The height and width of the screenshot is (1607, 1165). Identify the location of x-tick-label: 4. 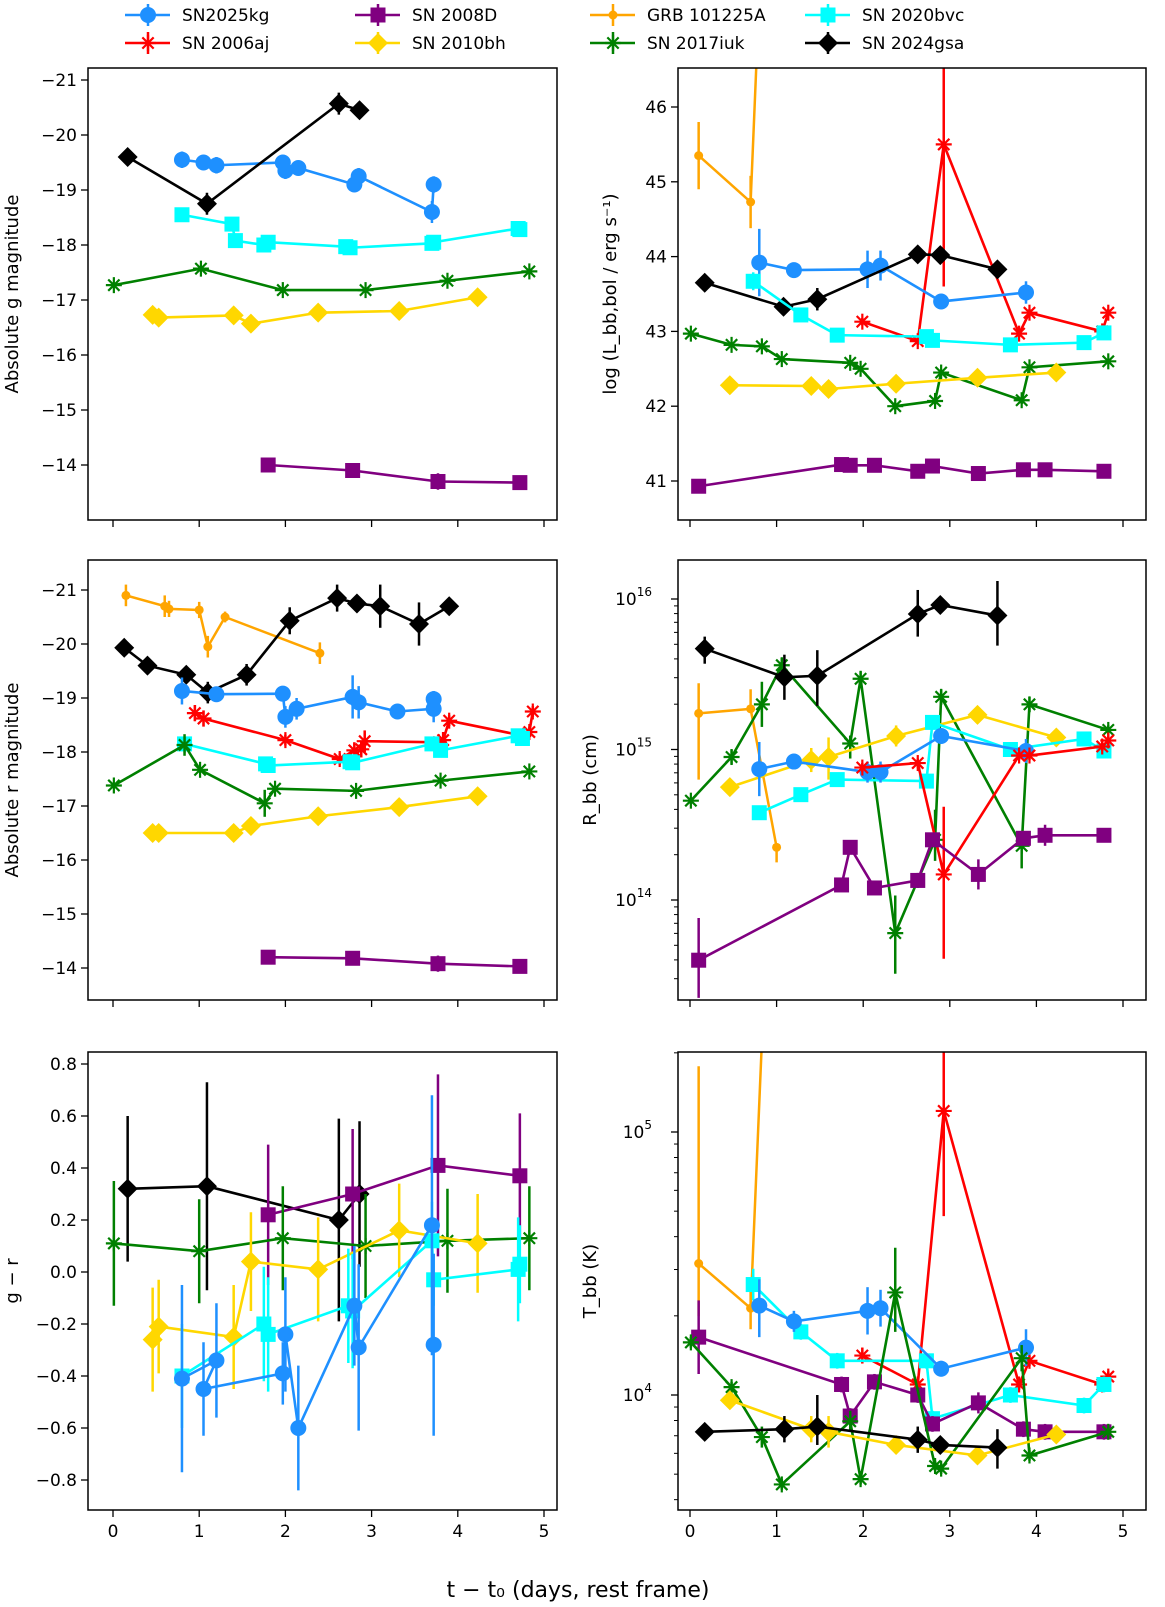
(457, 1532).